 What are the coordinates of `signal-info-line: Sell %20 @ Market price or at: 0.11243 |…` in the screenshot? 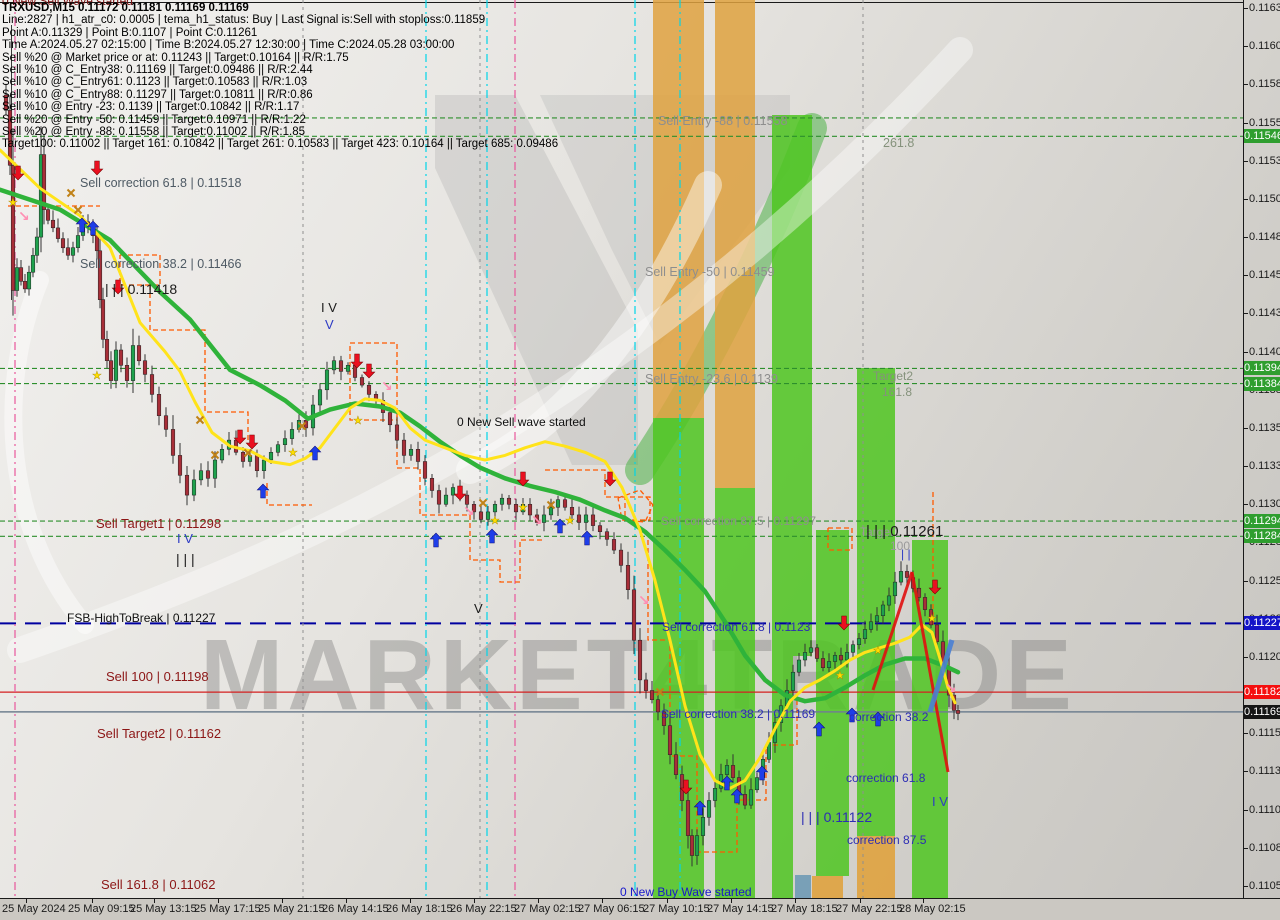 It's located at (175, 57).